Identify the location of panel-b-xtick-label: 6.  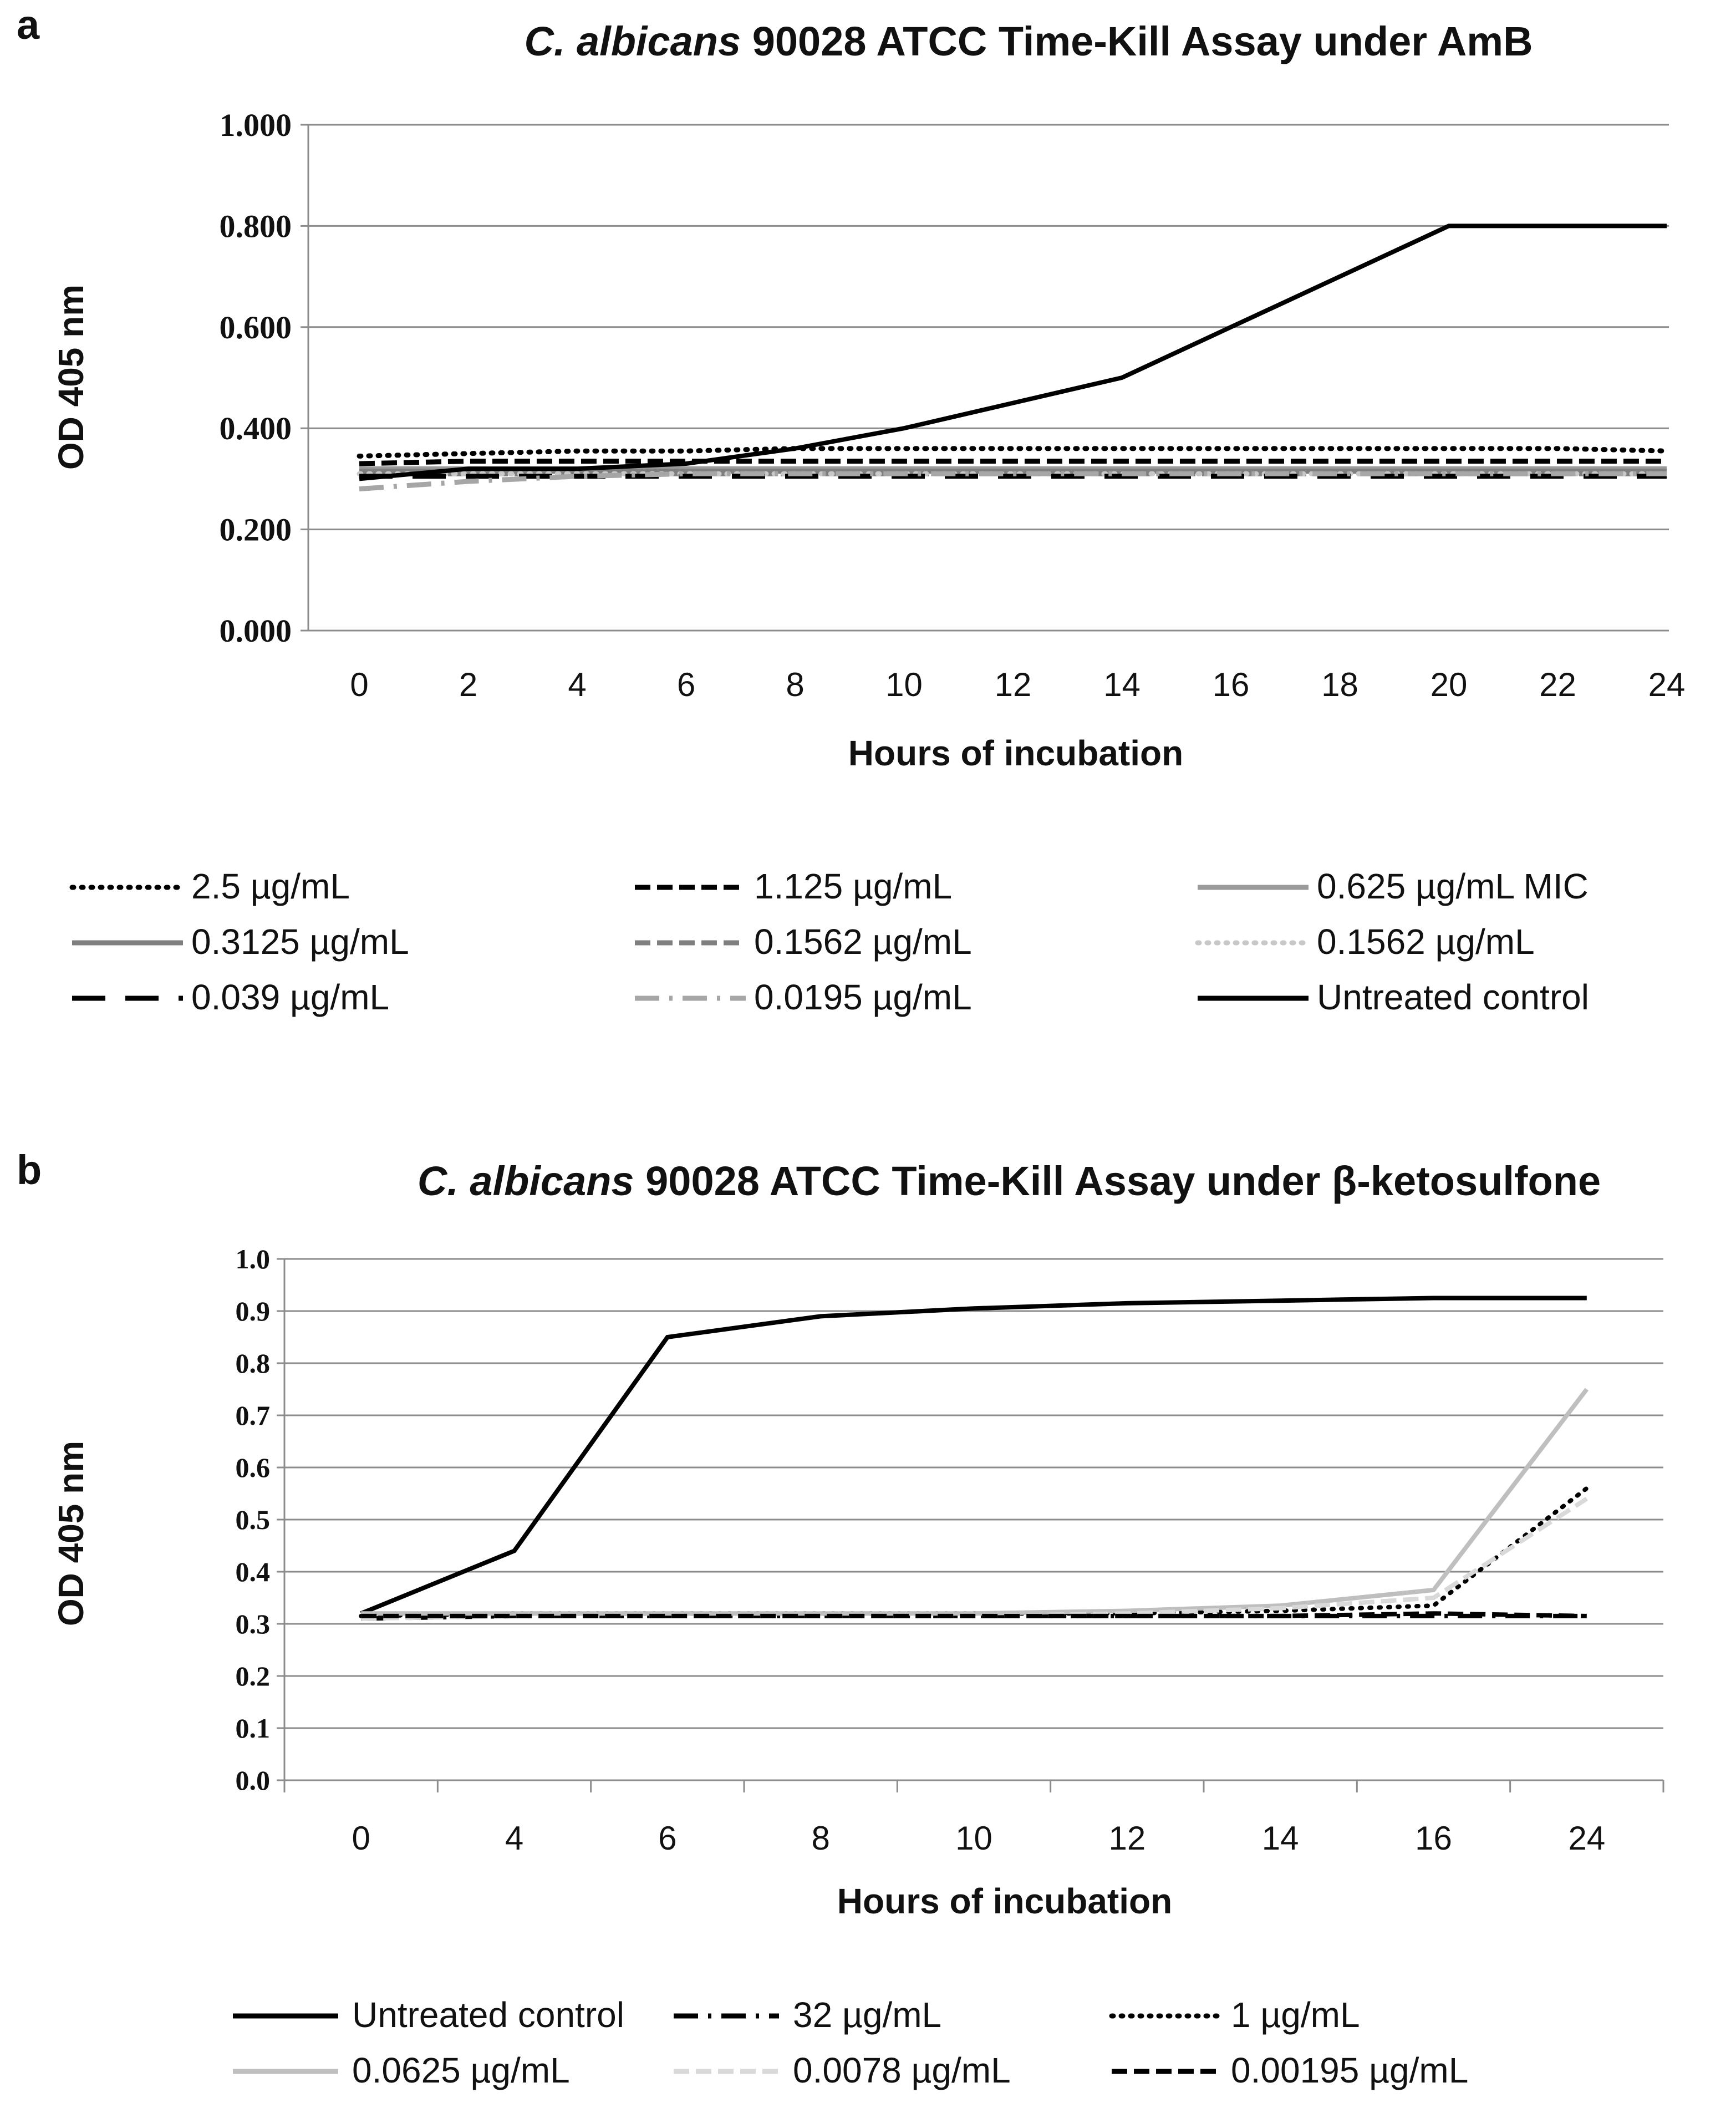
(667, 1838).